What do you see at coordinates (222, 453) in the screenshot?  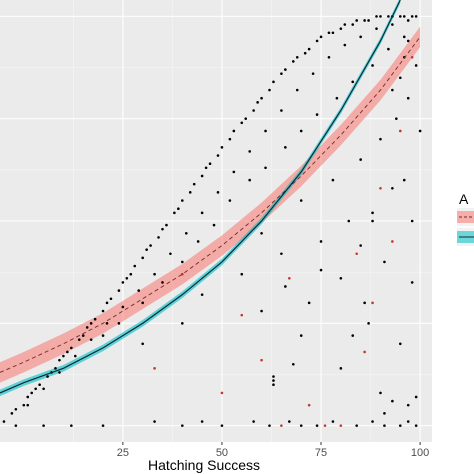 I see `x-tick-label: 50` at bounding box center [222, 453].